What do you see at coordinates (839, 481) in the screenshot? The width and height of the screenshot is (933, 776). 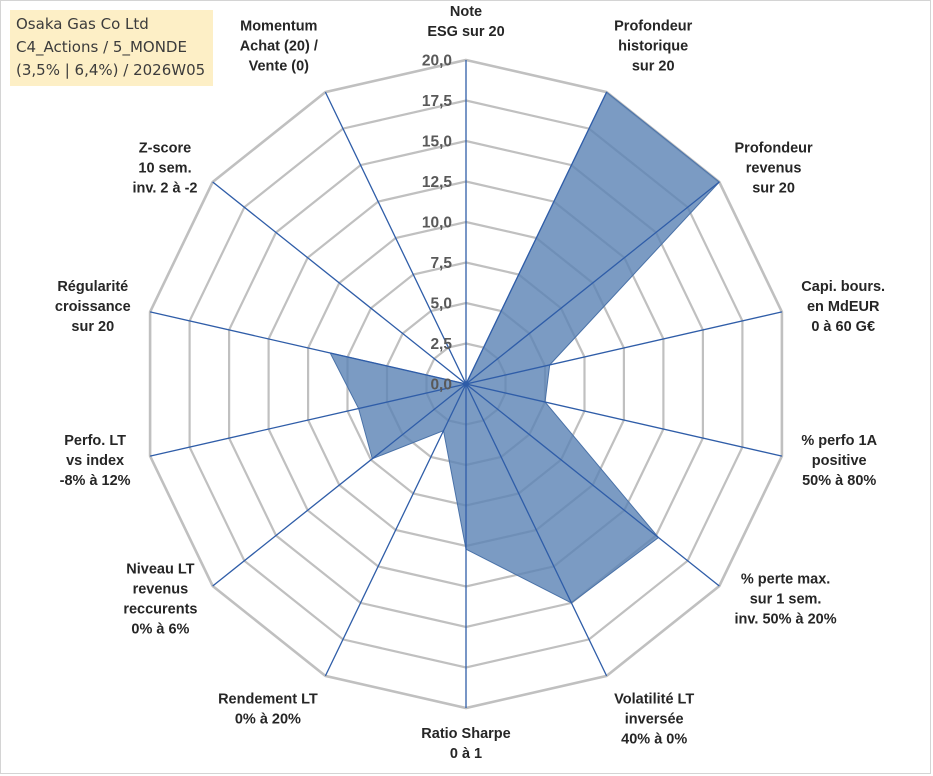 I see `axis-label-line: 50% à 80%` at bounding box center [839, 481].